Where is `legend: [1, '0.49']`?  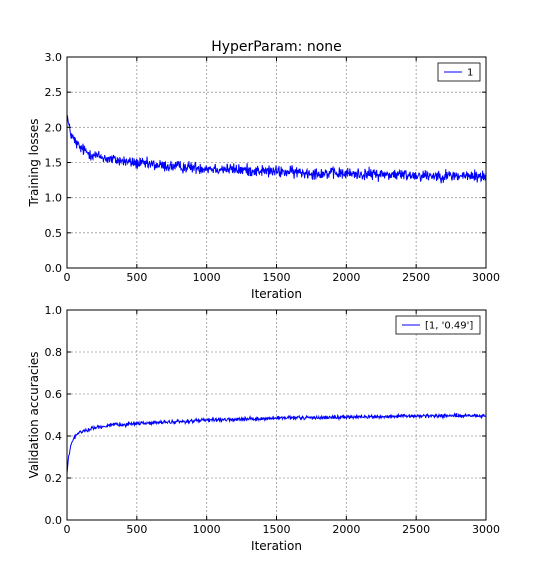 legend: [1, '0.49'] is located at coordinates (438, 325).